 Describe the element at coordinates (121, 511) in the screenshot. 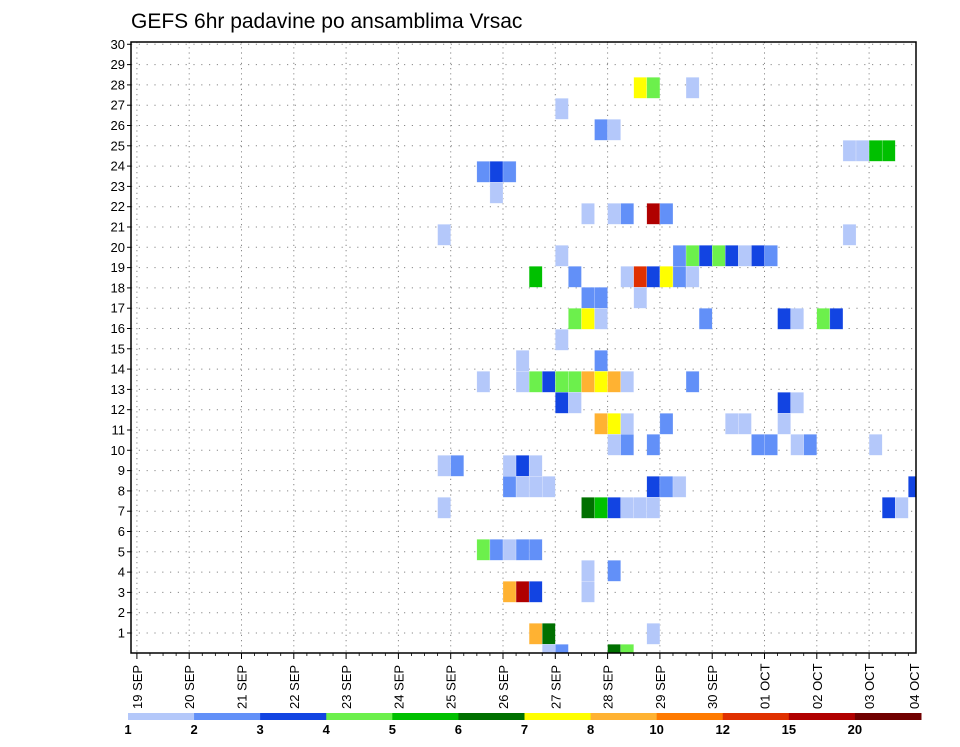

I see `y-tick-label: 7` at that location.